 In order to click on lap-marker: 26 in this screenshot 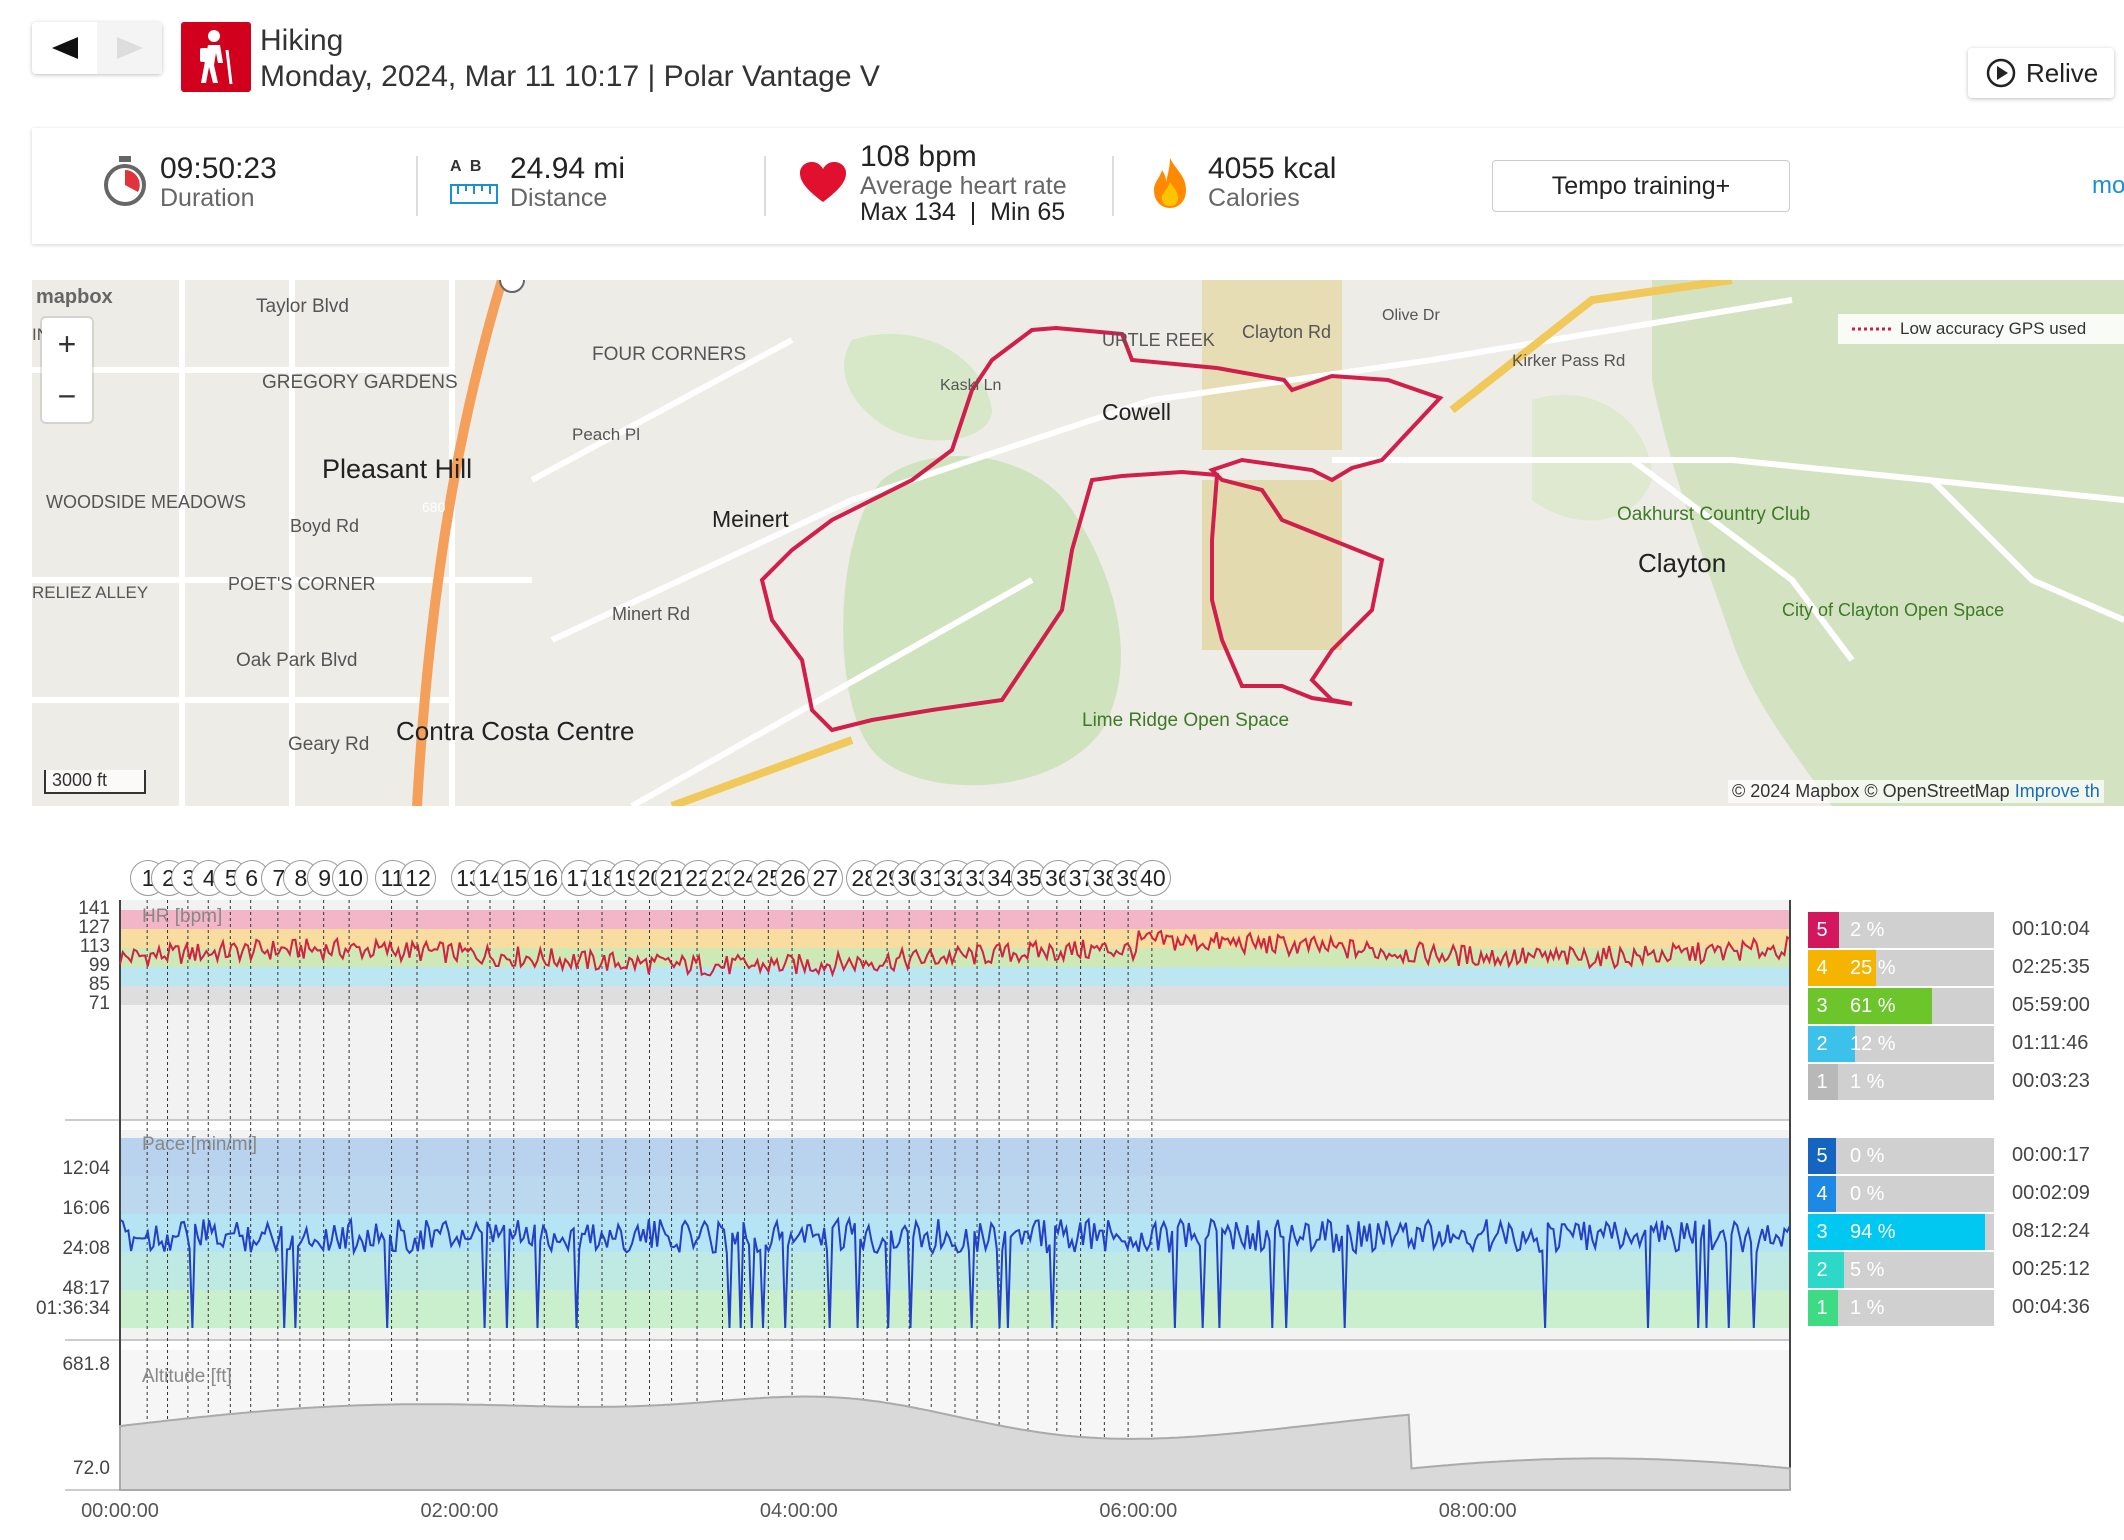, I will do `click(793, 878)`.